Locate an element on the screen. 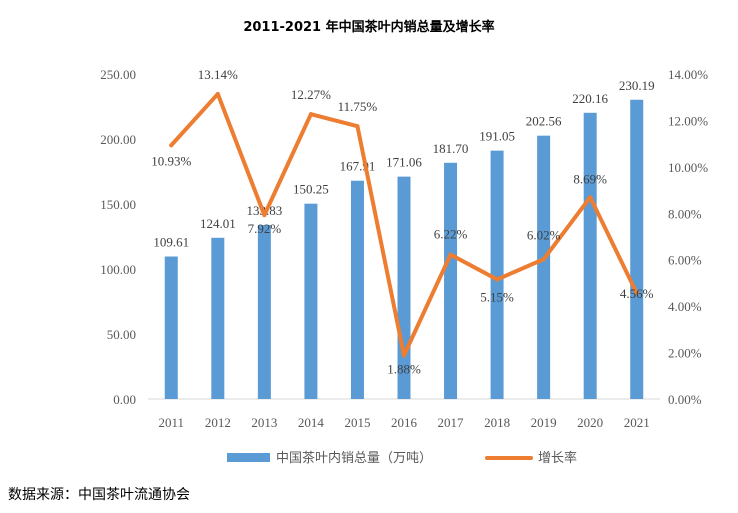 The image size is (738, 513). line-value-label: 4.56% is located at coordinates (637, 293).